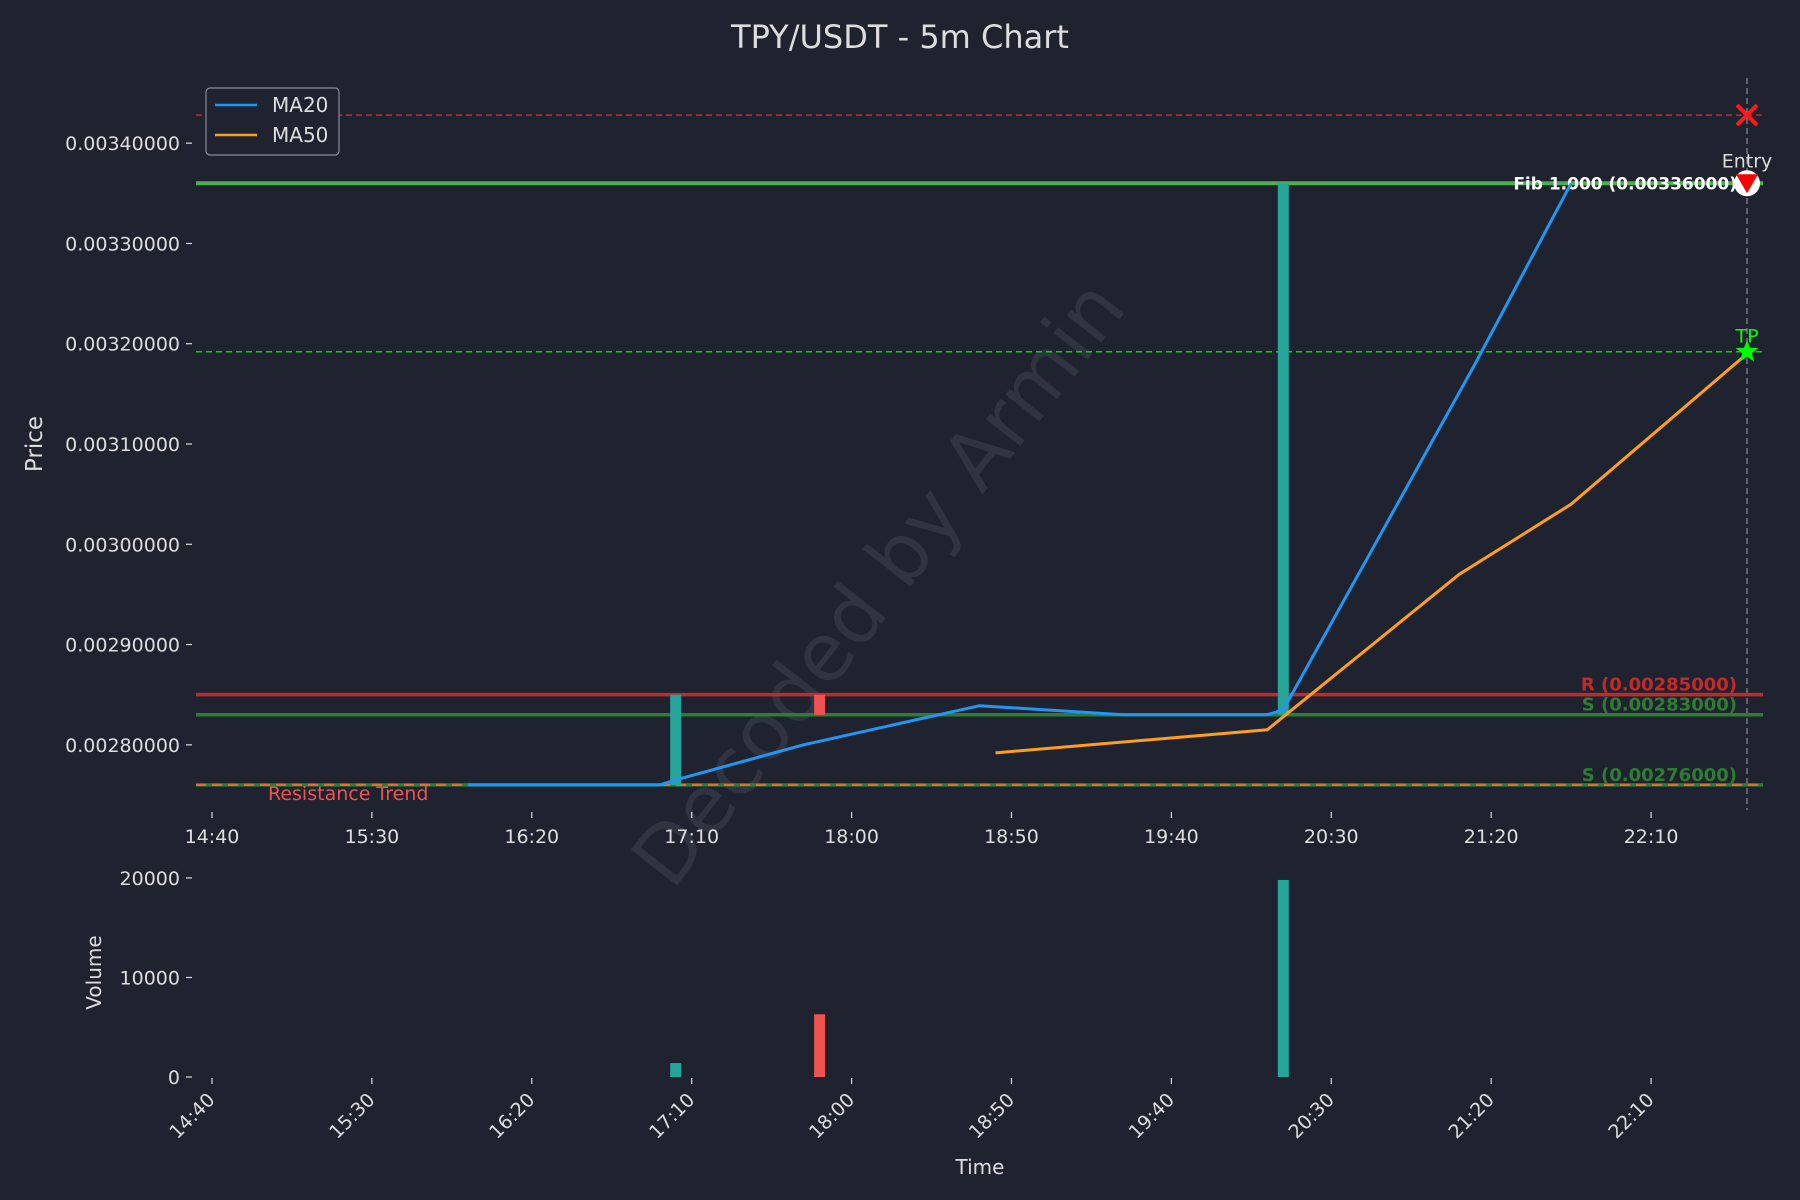 The height and width of the screenshot is (1200, 1800). What do you see at coordinates (348, 794) in the screenshot?
I see `resistance-trend-label: Resistance Trend` at bounding box center [348, 794].